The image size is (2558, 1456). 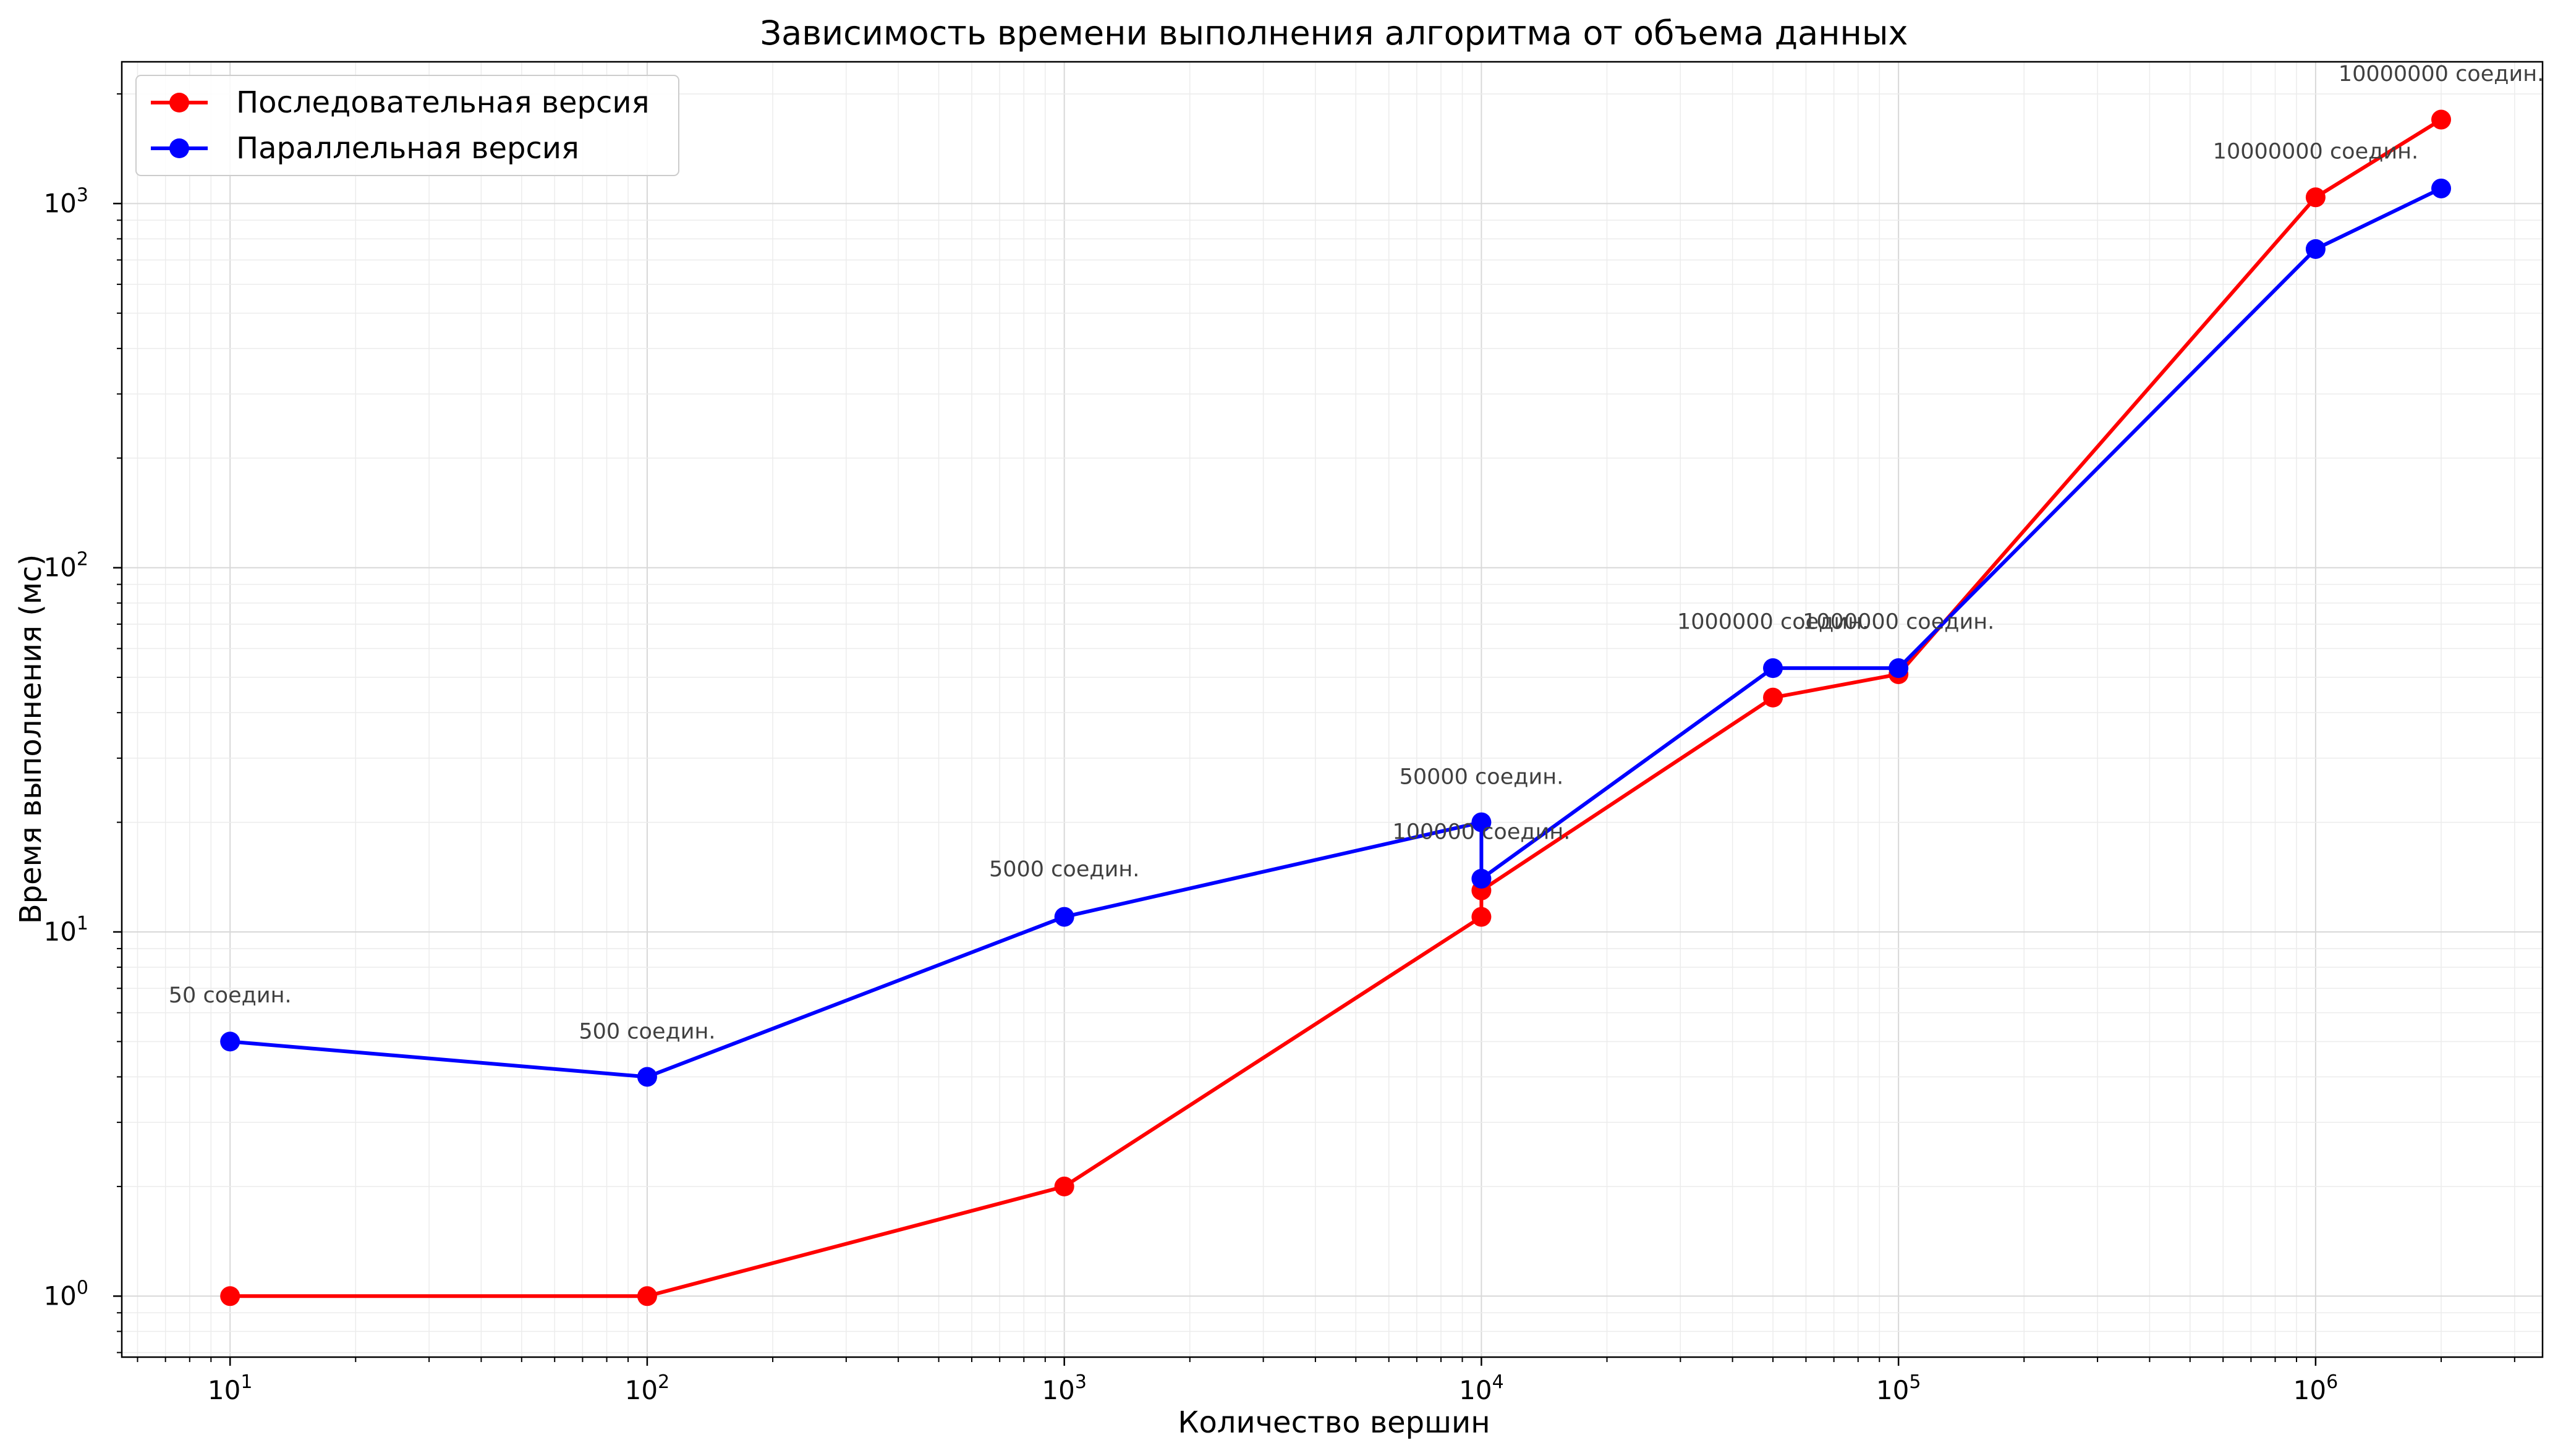 What do you see at coordinates (647, 1031) in the screenshot?
I see `annotation-label: 500 соедин.` at bounding box center [647, 1031].